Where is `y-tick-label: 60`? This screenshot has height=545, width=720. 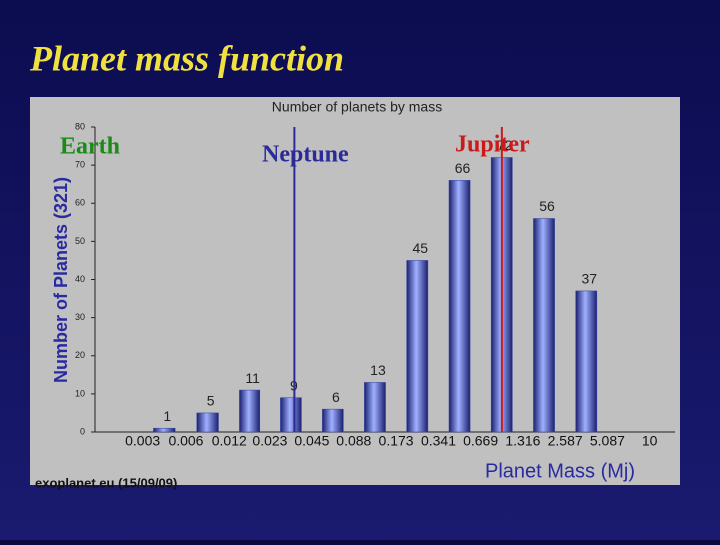
y-tick-label: 60 is located at coordinates (80, 203).